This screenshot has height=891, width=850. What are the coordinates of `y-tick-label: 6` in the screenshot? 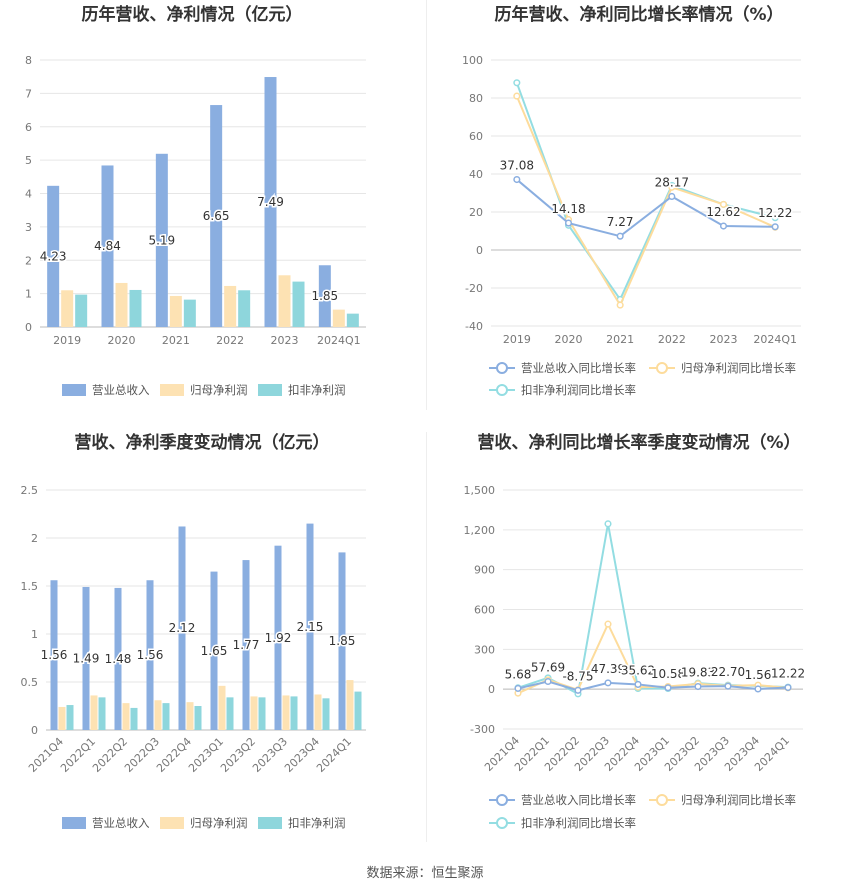 It's located at (28, 127).